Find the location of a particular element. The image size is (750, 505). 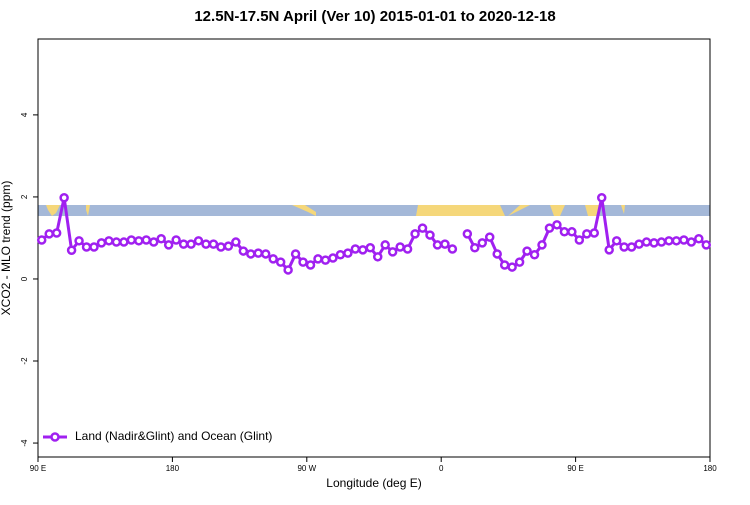

y-tick-label: -2 is located at coordinates (24, 361).